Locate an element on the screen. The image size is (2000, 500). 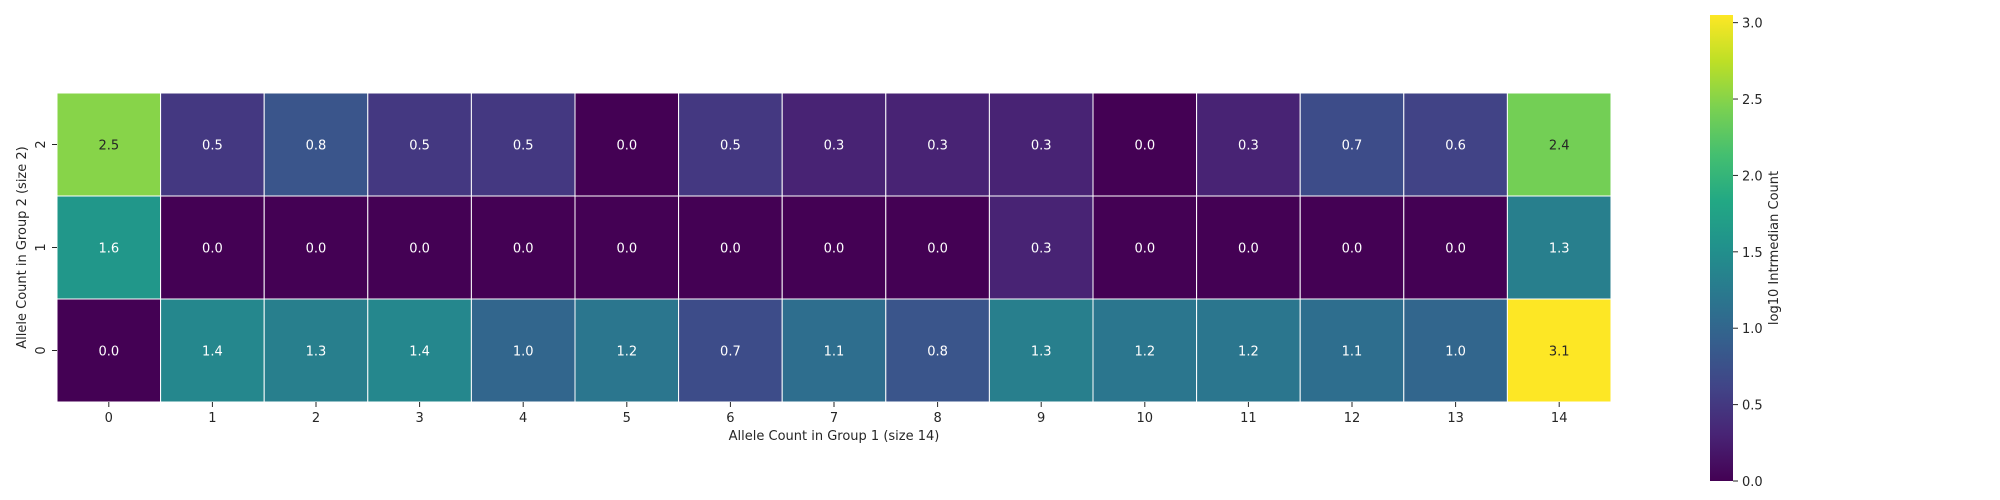
colorbar-label: log10 Intrmedian Count is located at coordinates (1774, 248).